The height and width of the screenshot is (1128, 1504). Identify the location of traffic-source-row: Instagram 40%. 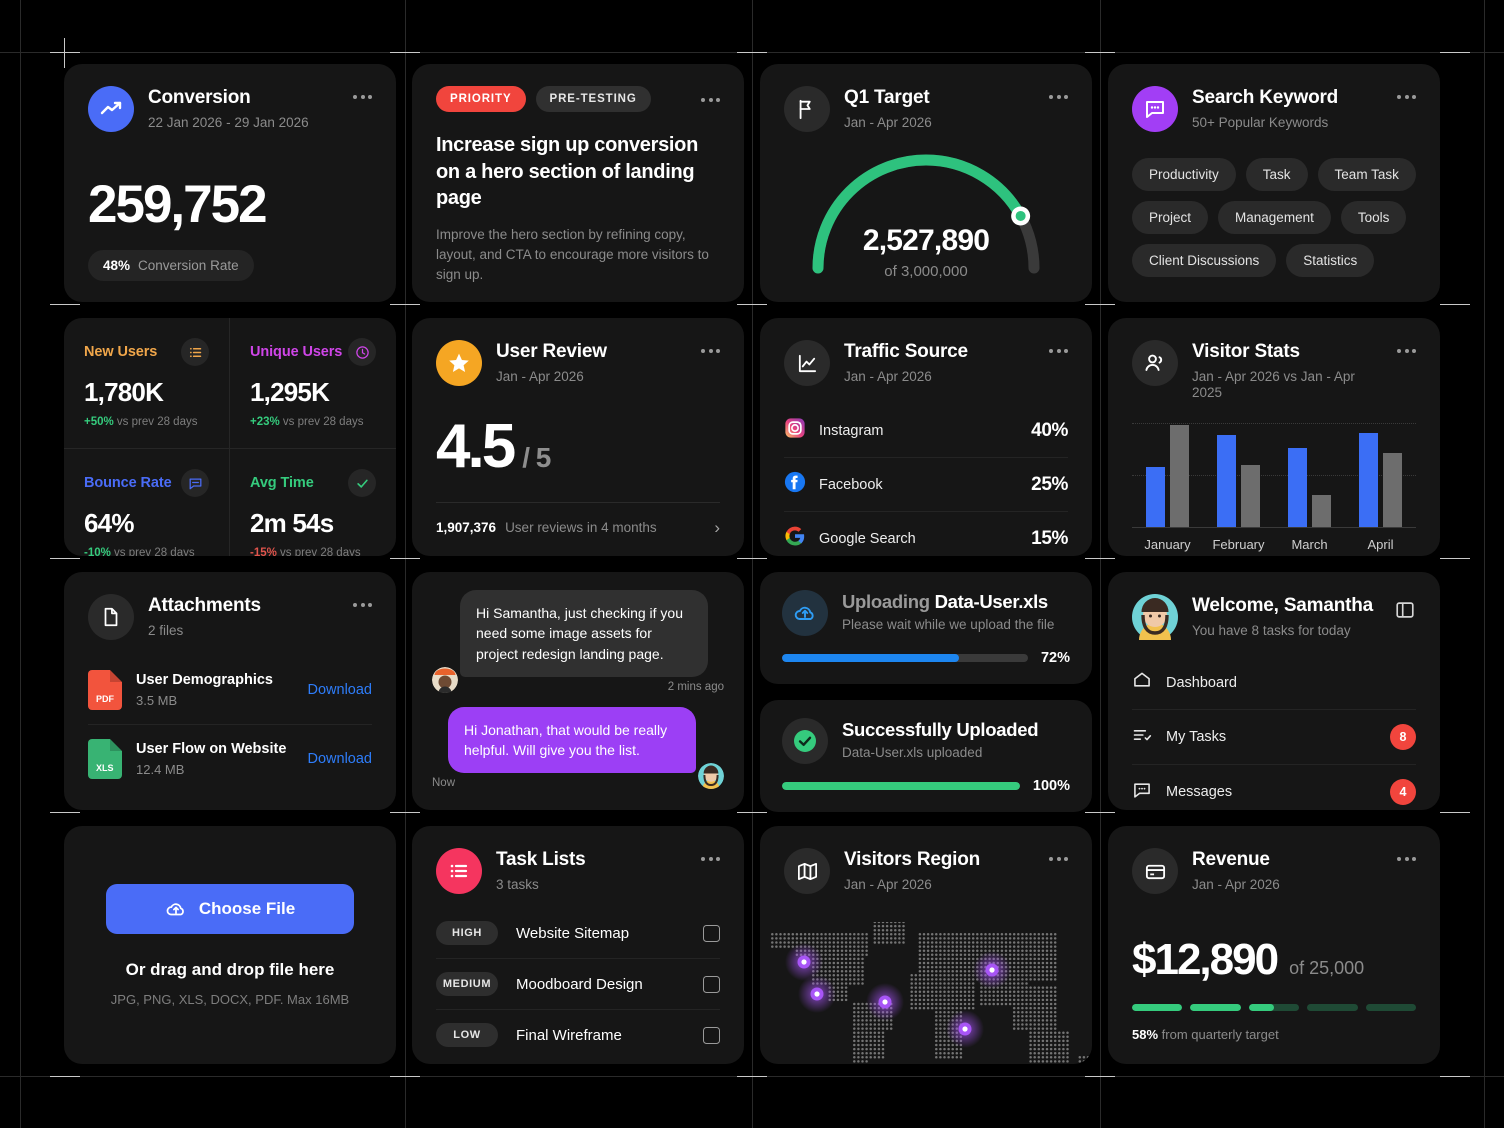
(926, 430).